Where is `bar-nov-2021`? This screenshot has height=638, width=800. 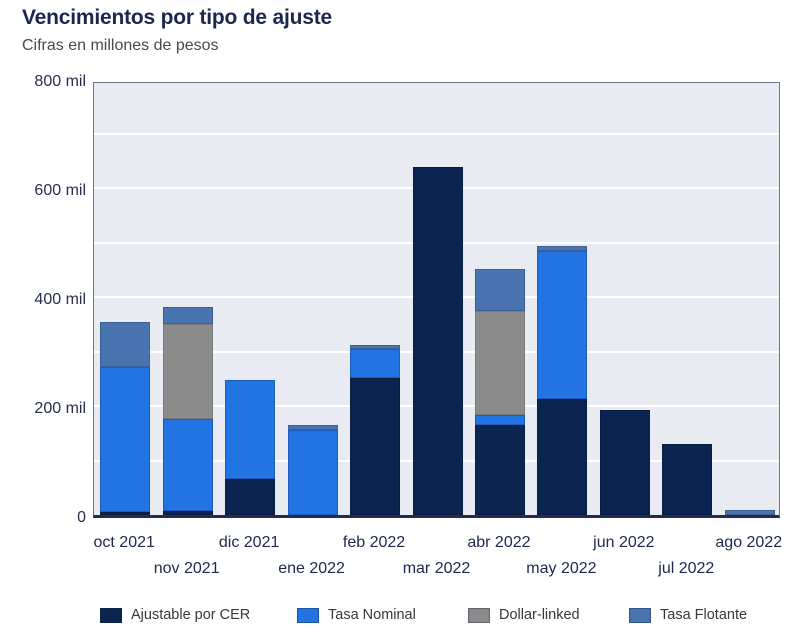
bar-nov-2021 is located at coordinates (187, 410).